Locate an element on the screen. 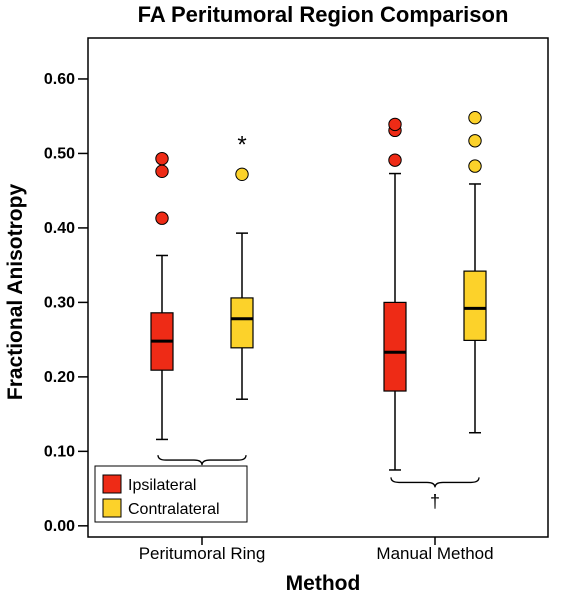  legend: Ipsilateral Contralateral is located at coordinates (171, 494).